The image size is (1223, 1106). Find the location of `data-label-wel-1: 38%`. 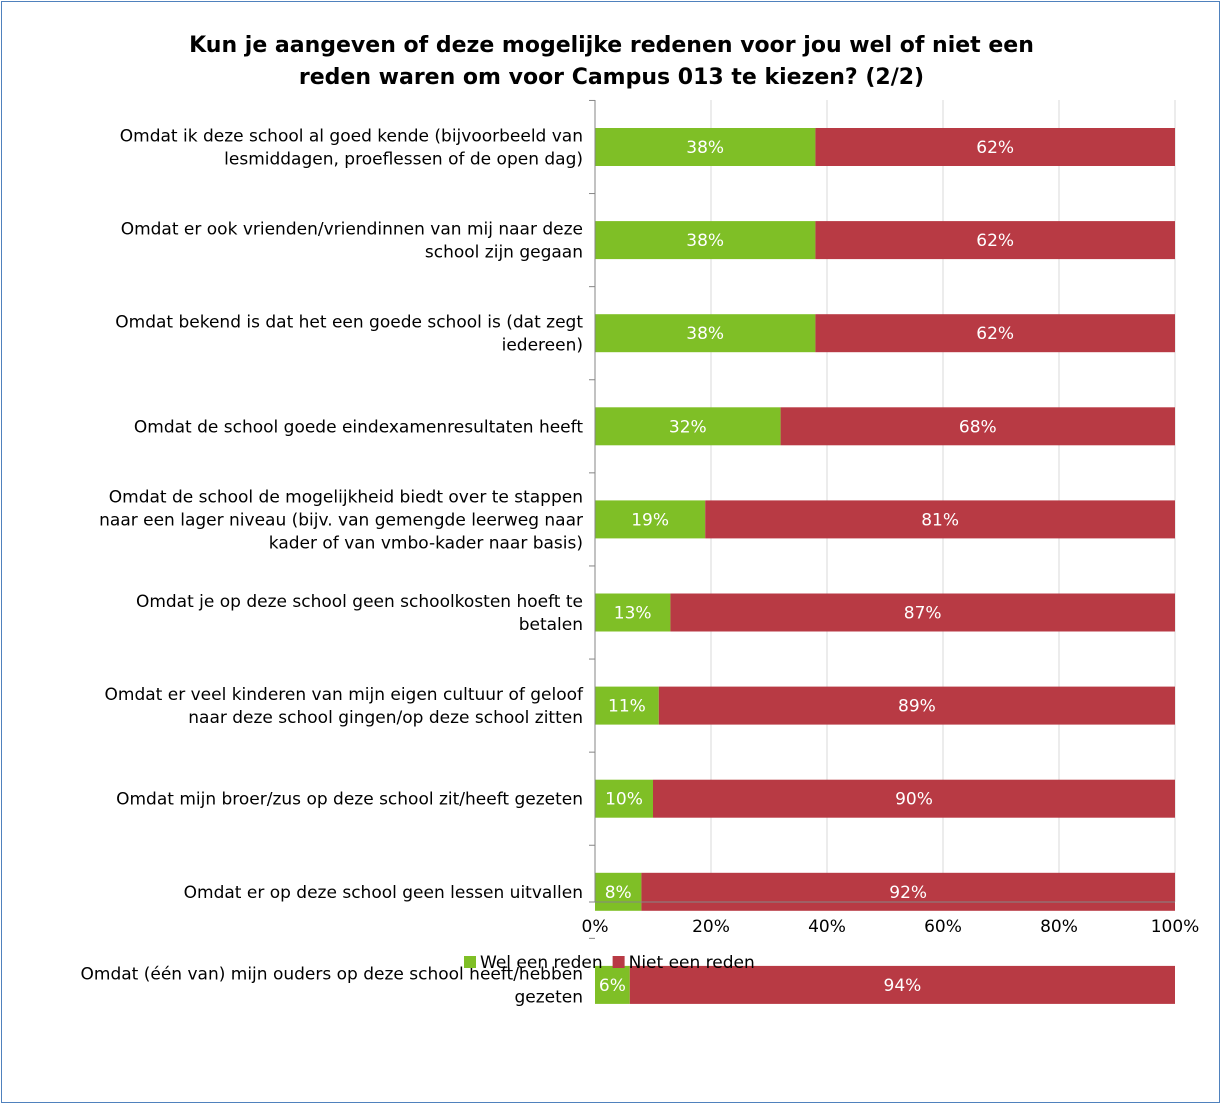

data-label-wel-1: 38% is located at coordinates (705, 148).